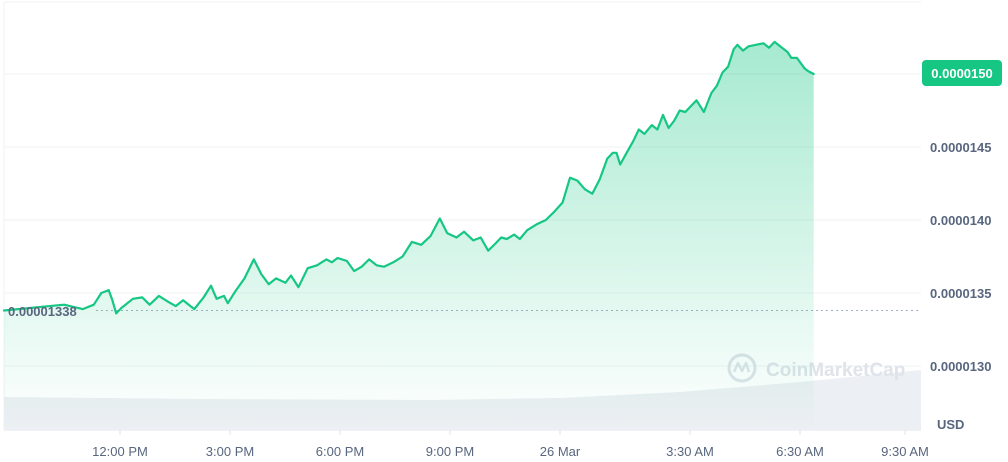 This screenshot has height=462, width=1008. What do you see at coordinates (960, 147) in the screenshot?
I see `y-tick-label: 0.0000145` at bounding box center [960, 147].